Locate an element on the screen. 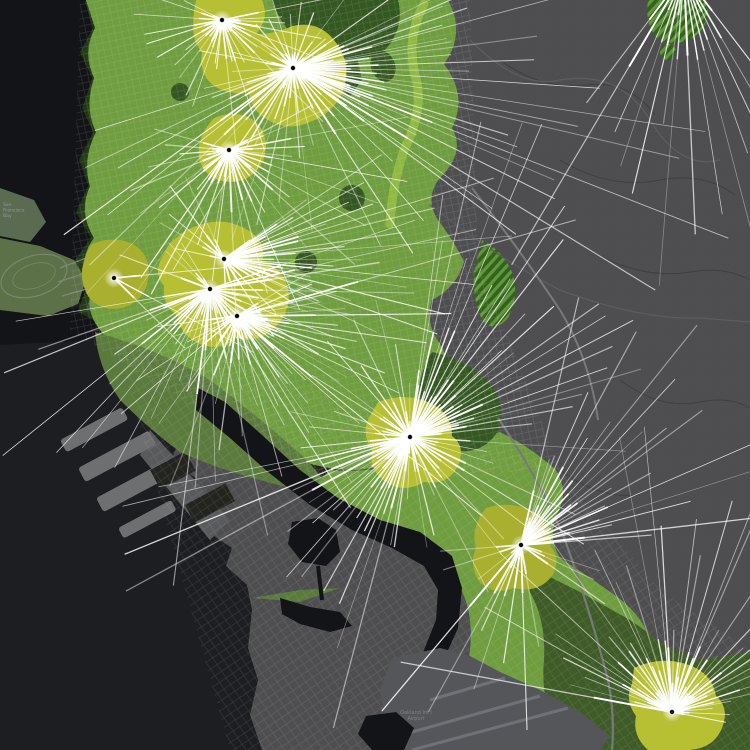 This screenshot has height=750, width=750. runways is located at coordinates (483, 713).